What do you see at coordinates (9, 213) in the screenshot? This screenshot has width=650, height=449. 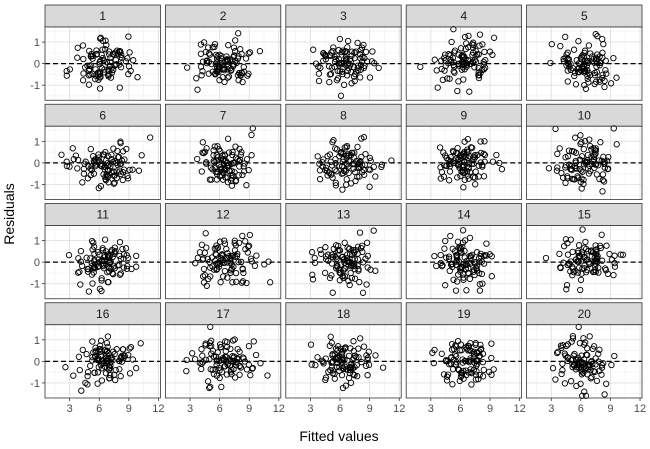 I see `y-axis-title: Residuals` at bounding box center [9, 213].